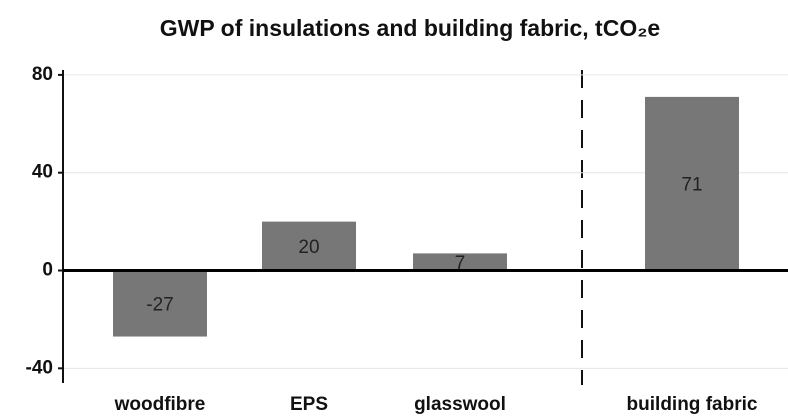 The image size is (788, 418). I want to click on data-label: 20, so click(308, 247).